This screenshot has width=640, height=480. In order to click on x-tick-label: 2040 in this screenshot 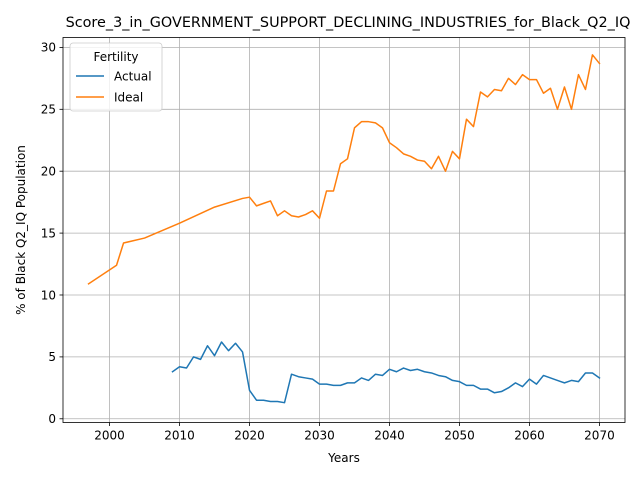, I will do `click(389, 436)`.